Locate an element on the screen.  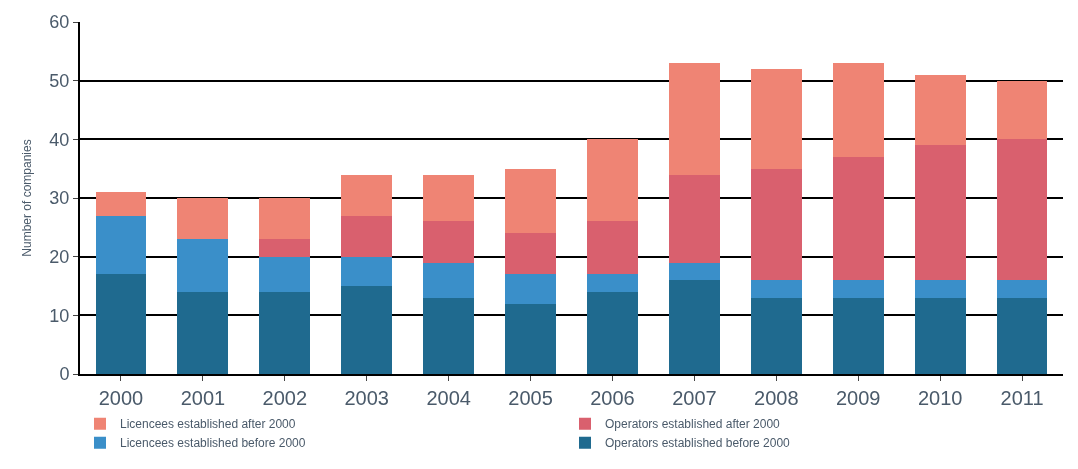
x-tick-label: 2006 is located at coordinates (612, 398).